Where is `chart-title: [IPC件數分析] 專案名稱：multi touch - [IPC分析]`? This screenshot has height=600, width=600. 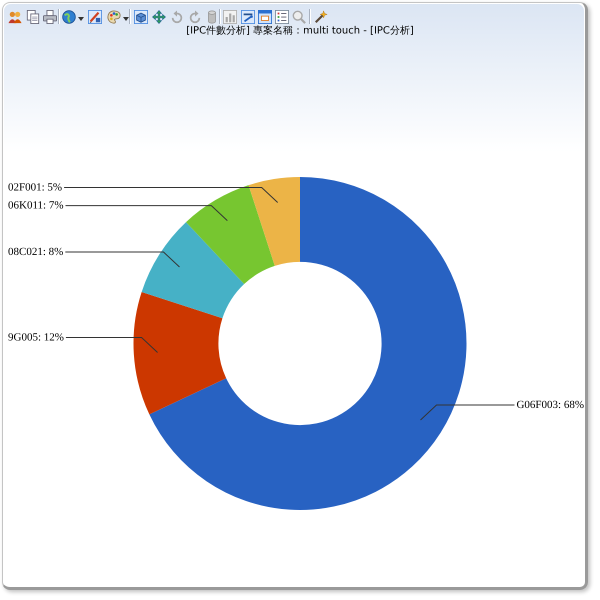 chart-title: [IPC件數分析] 專案名稱：multi touch - [IPC分析] is located at coordinates (300, 30).